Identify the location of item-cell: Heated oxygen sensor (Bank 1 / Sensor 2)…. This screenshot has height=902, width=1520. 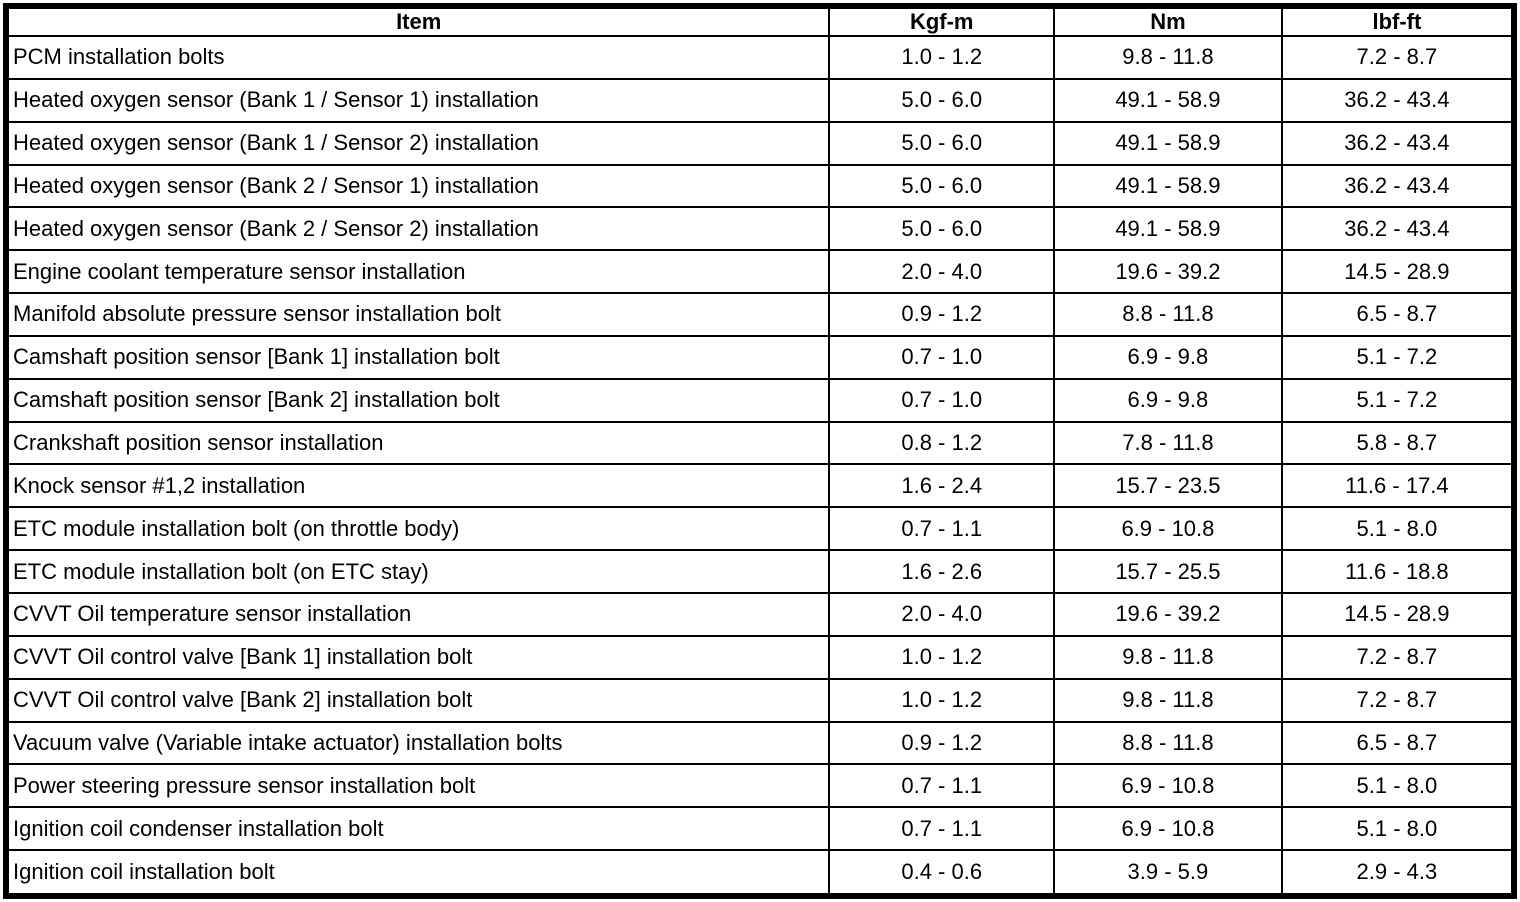
(417, 143).